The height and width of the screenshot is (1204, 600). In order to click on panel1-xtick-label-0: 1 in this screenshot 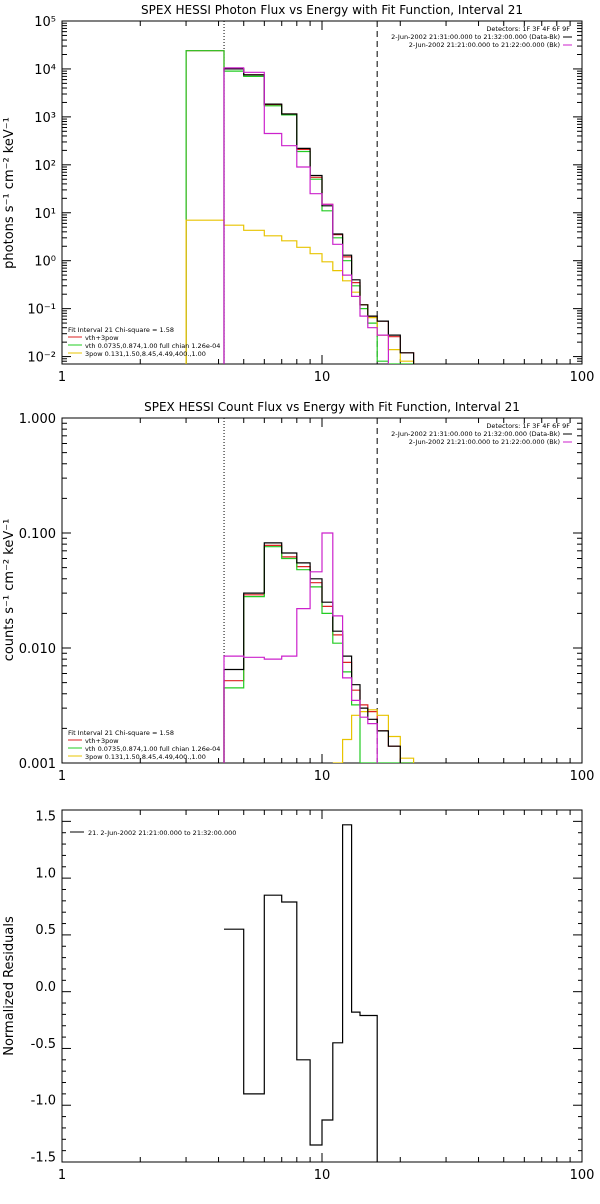, I will do `click(62, 377)`.